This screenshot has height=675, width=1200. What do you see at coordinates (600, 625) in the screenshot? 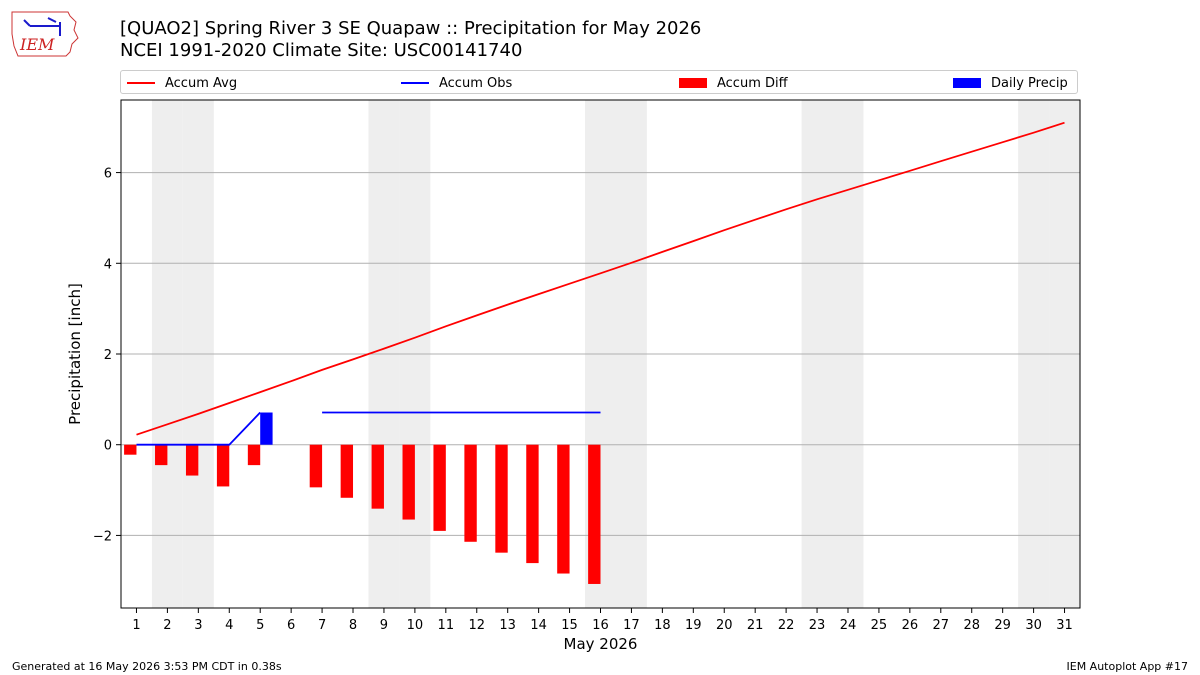
I see `x-tick-label-16: 16` at bounding box center [600, 625].